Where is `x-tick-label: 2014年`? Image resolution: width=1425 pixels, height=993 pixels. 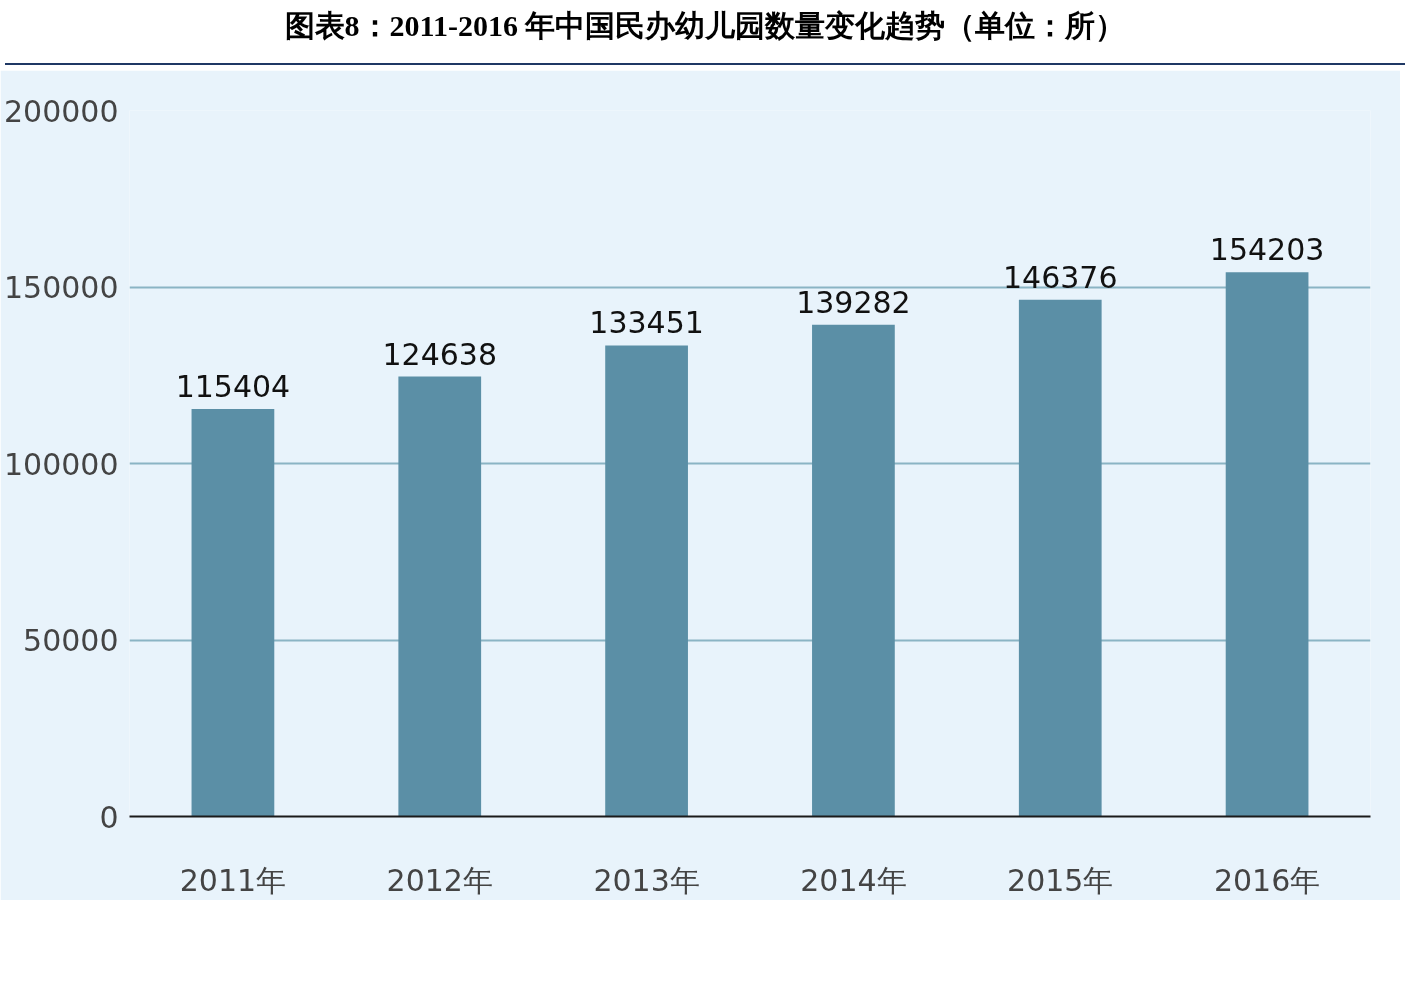 x-tick-label: 2014年 is located at coordinates (853, 880).